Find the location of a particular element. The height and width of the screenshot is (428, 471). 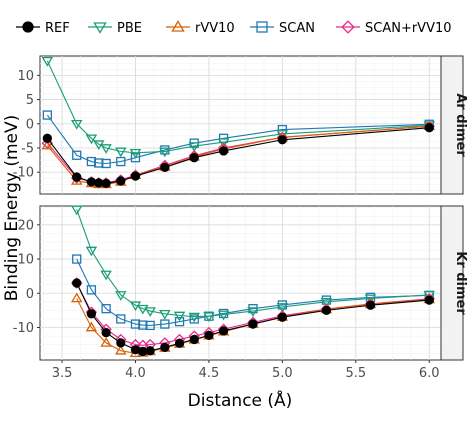

legend: REF PBE rVV10 SCAN SCAN+rVV10 is located at coordinates (234, 28).